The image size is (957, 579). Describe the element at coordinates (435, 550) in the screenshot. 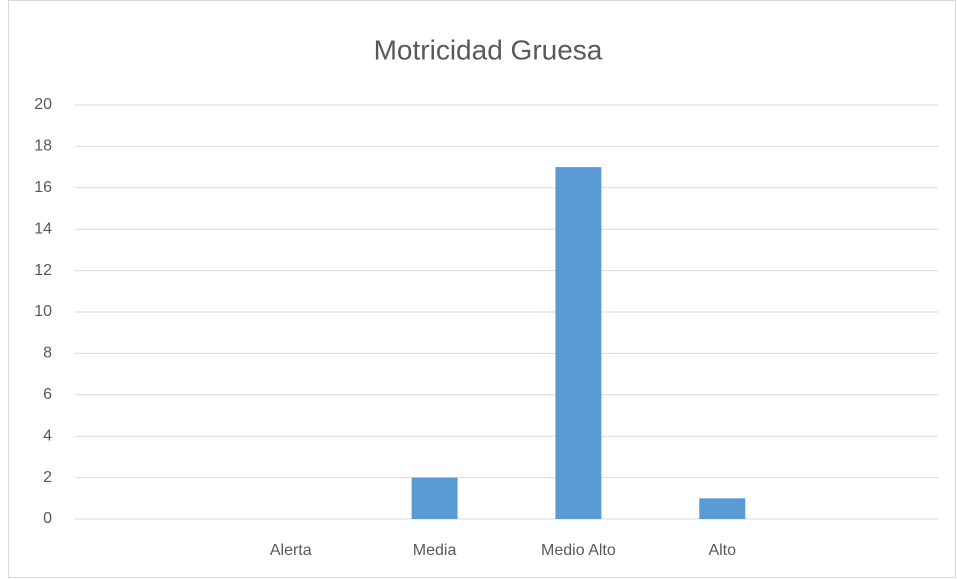

I see `x-tick-label: Media` at that location.